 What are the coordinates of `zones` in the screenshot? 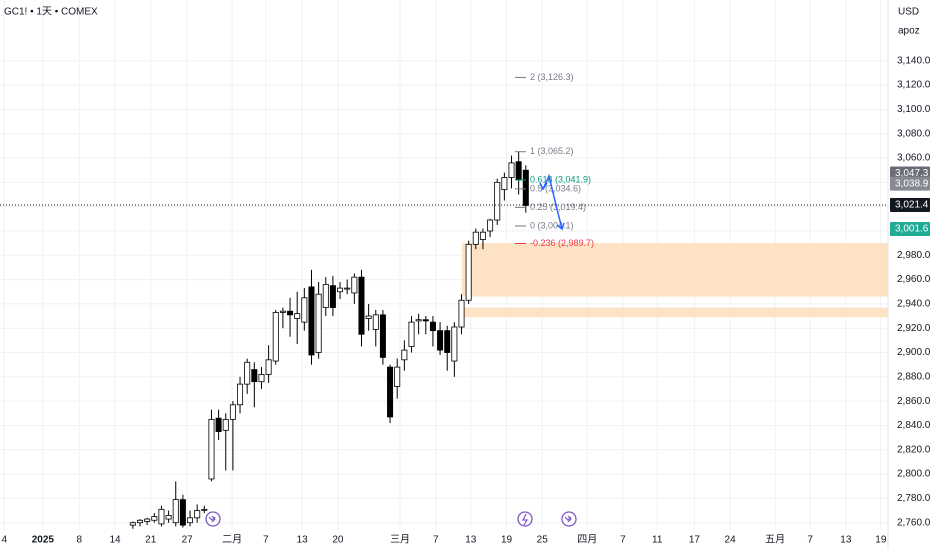 It's located at (675, 280).